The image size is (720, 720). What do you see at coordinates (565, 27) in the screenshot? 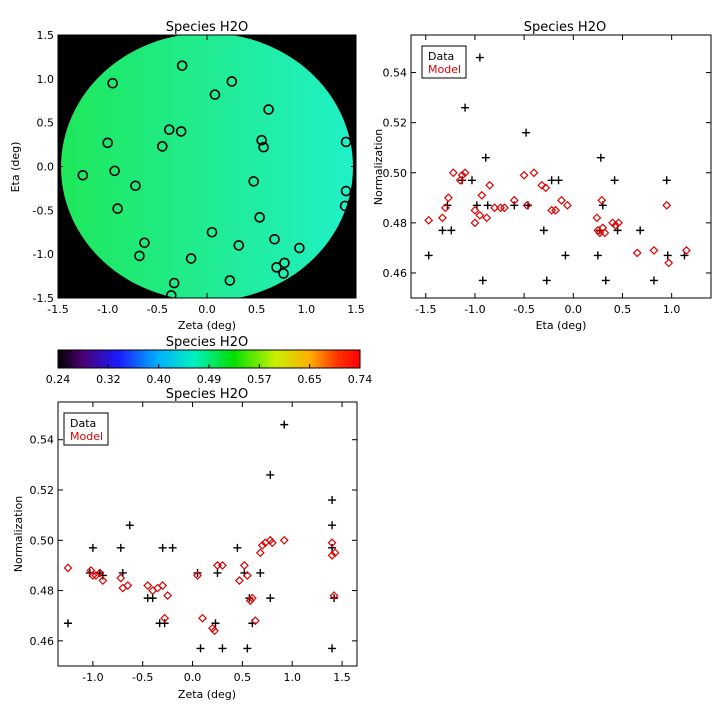
I see `eta-title: Species H2O` at bounding box center [565, 27].